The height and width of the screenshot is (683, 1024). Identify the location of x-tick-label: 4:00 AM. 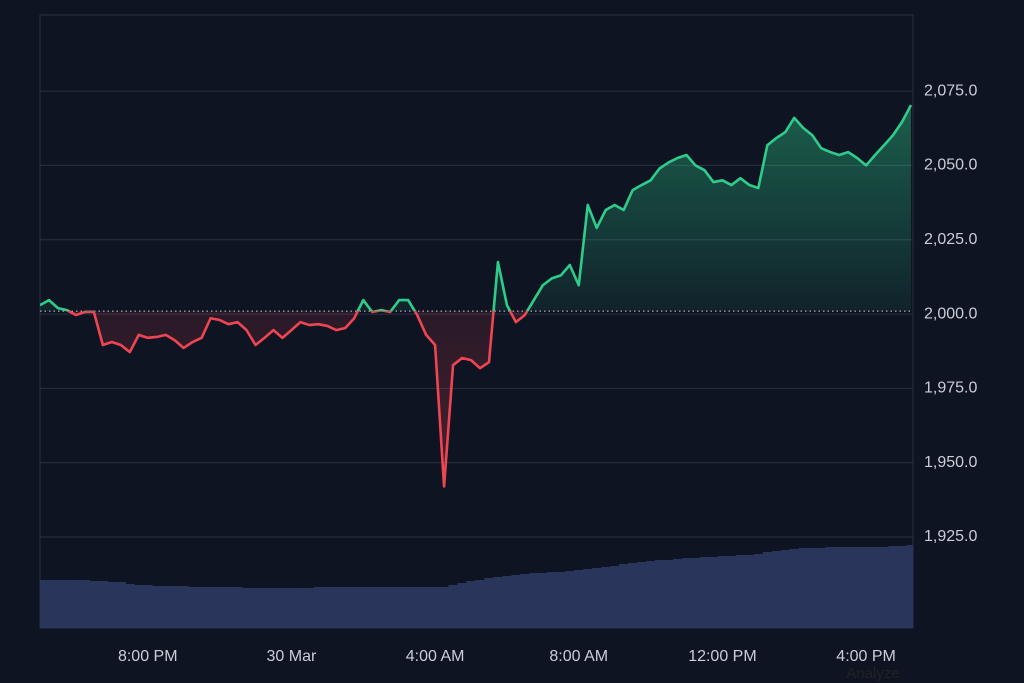
(435, 656).